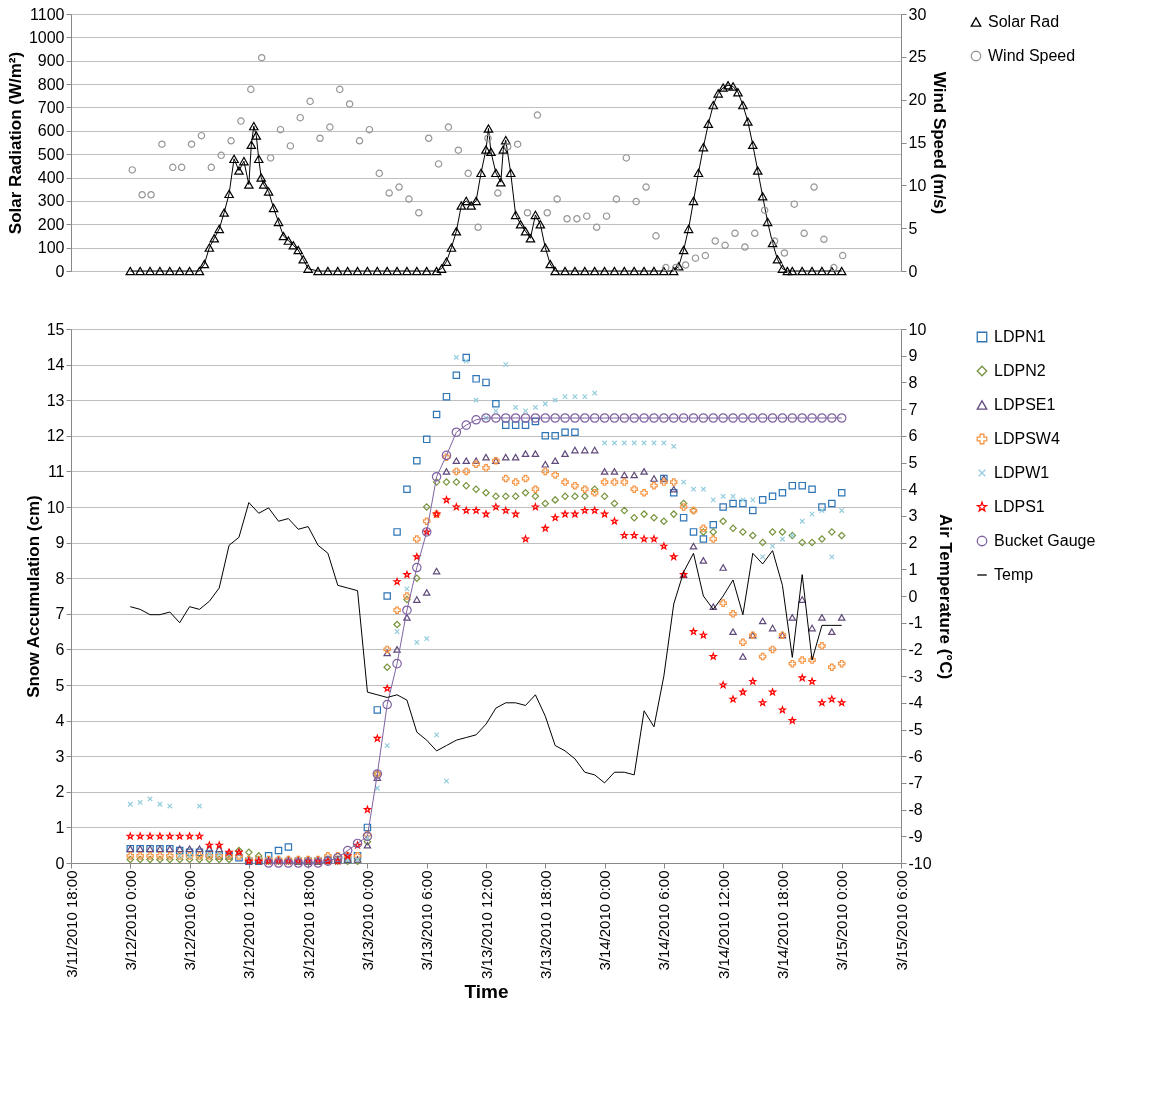 The width and height of the screenshot is (1160, 1120). Describe the element at coordinates (917, 14) in the screenshot. I see `y2-tick-label: 30` at that location.